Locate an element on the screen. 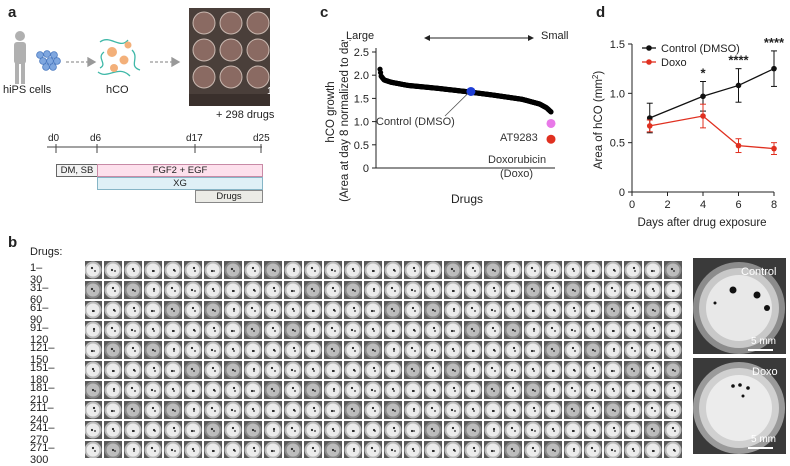  x-axis-label: Drugs is located at coordinates (467, 199).